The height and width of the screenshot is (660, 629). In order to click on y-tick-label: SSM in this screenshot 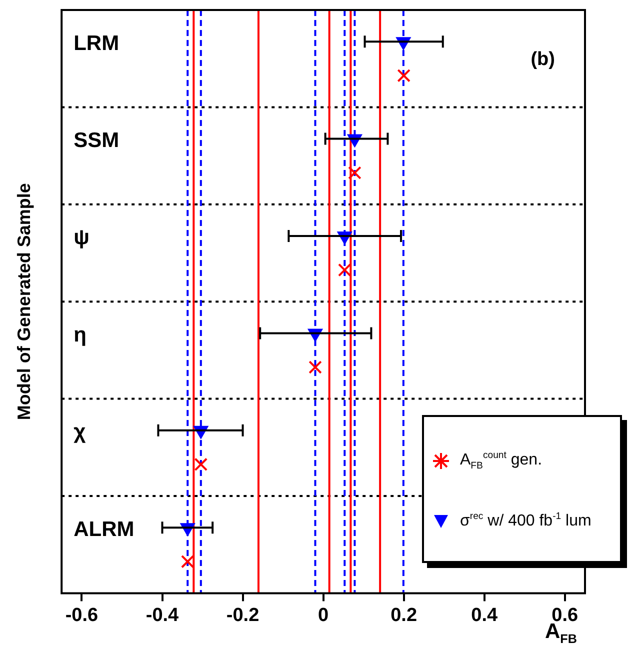, I will do `click(97, 140)`.